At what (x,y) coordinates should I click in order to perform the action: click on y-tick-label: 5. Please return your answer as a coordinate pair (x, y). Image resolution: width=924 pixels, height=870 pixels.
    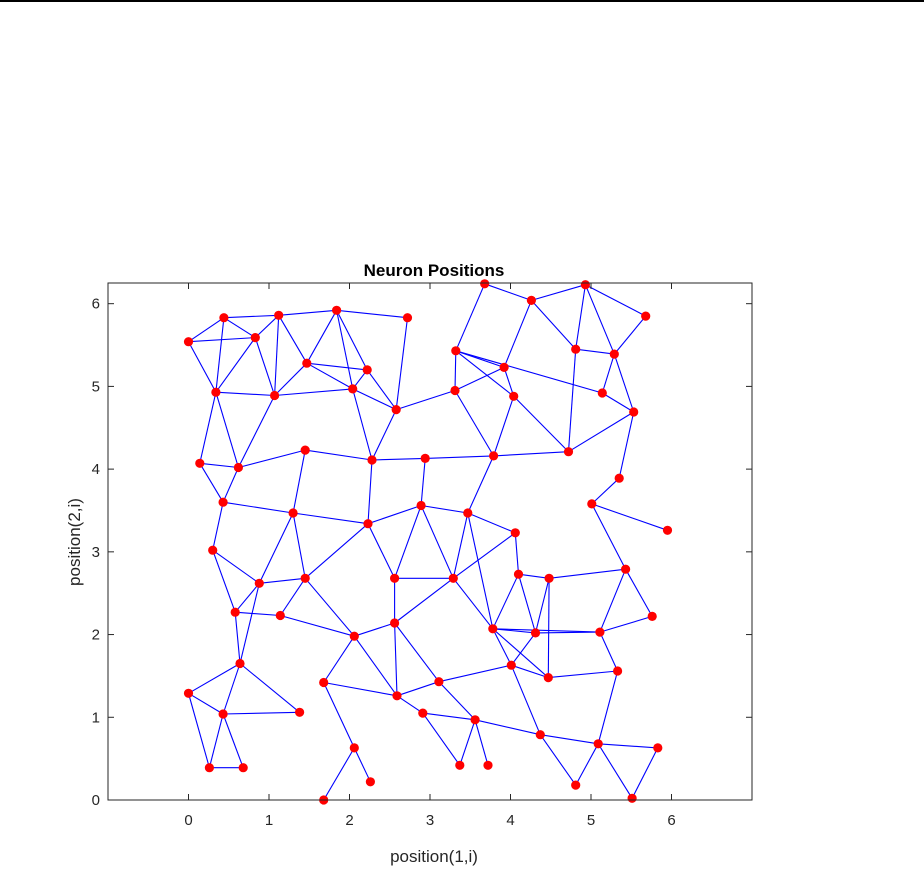
    Looking at the image, I should click on (96, 386).